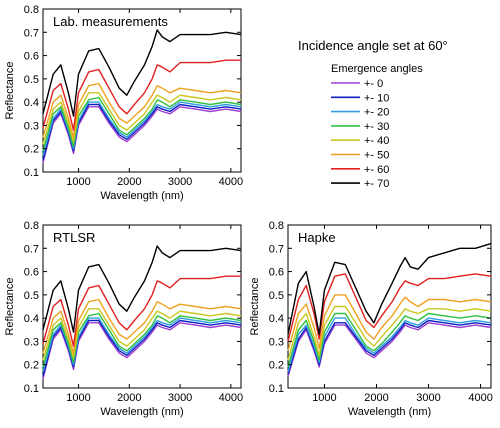  What do you see at coordinates (377, 69) in the screenshot?
I see `legend-heading: Emergence angles` at bounding box center [377, 69].